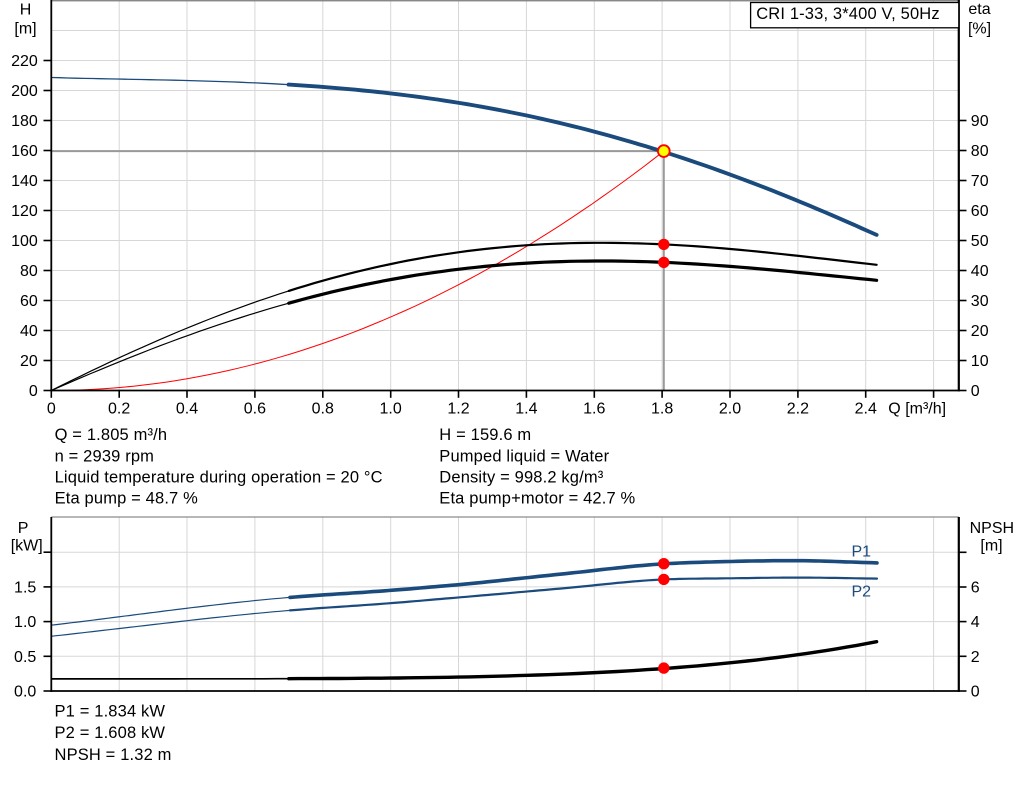 The height and width of the screenshot is (786, 1024). I want to click on svg-text: 140, so click(24, 181).